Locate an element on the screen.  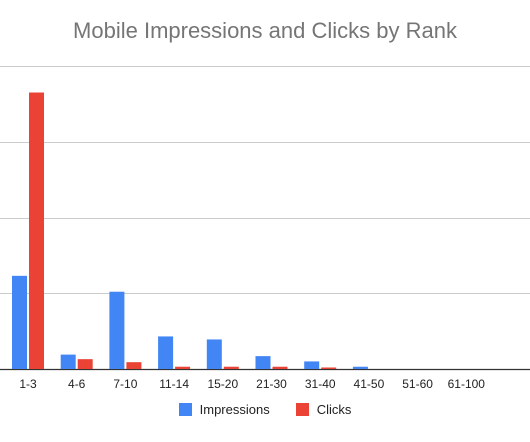
legend-swatch-impressions is located at coordinates (185, 409).